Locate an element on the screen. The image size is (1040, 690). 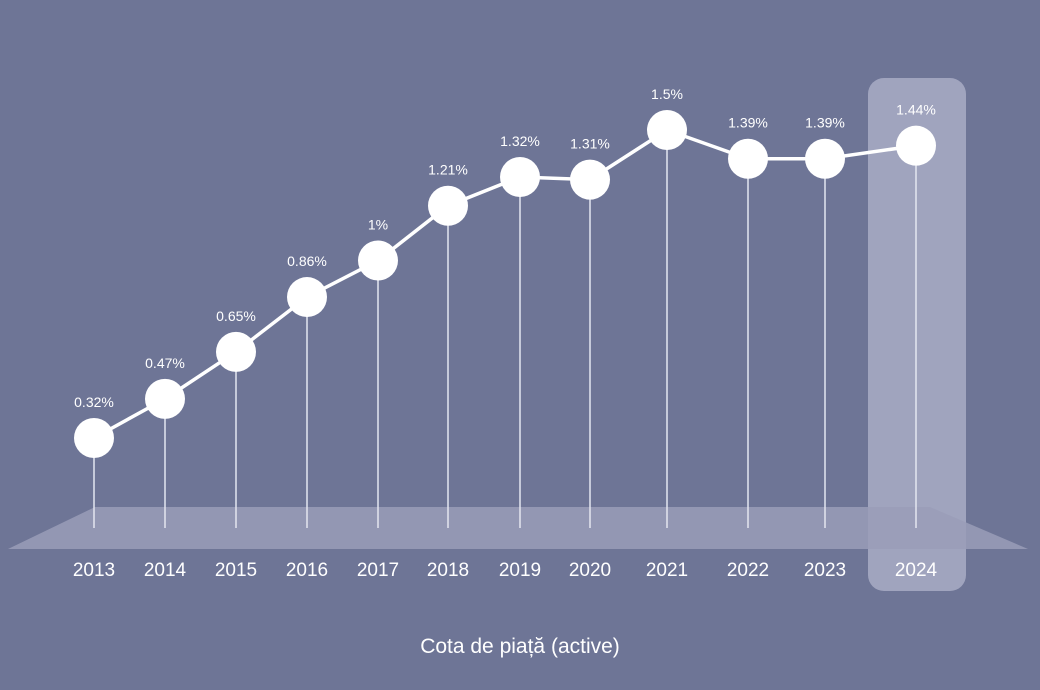
x-tick-label-2013: 2013 is located at coordinates (94, 570).